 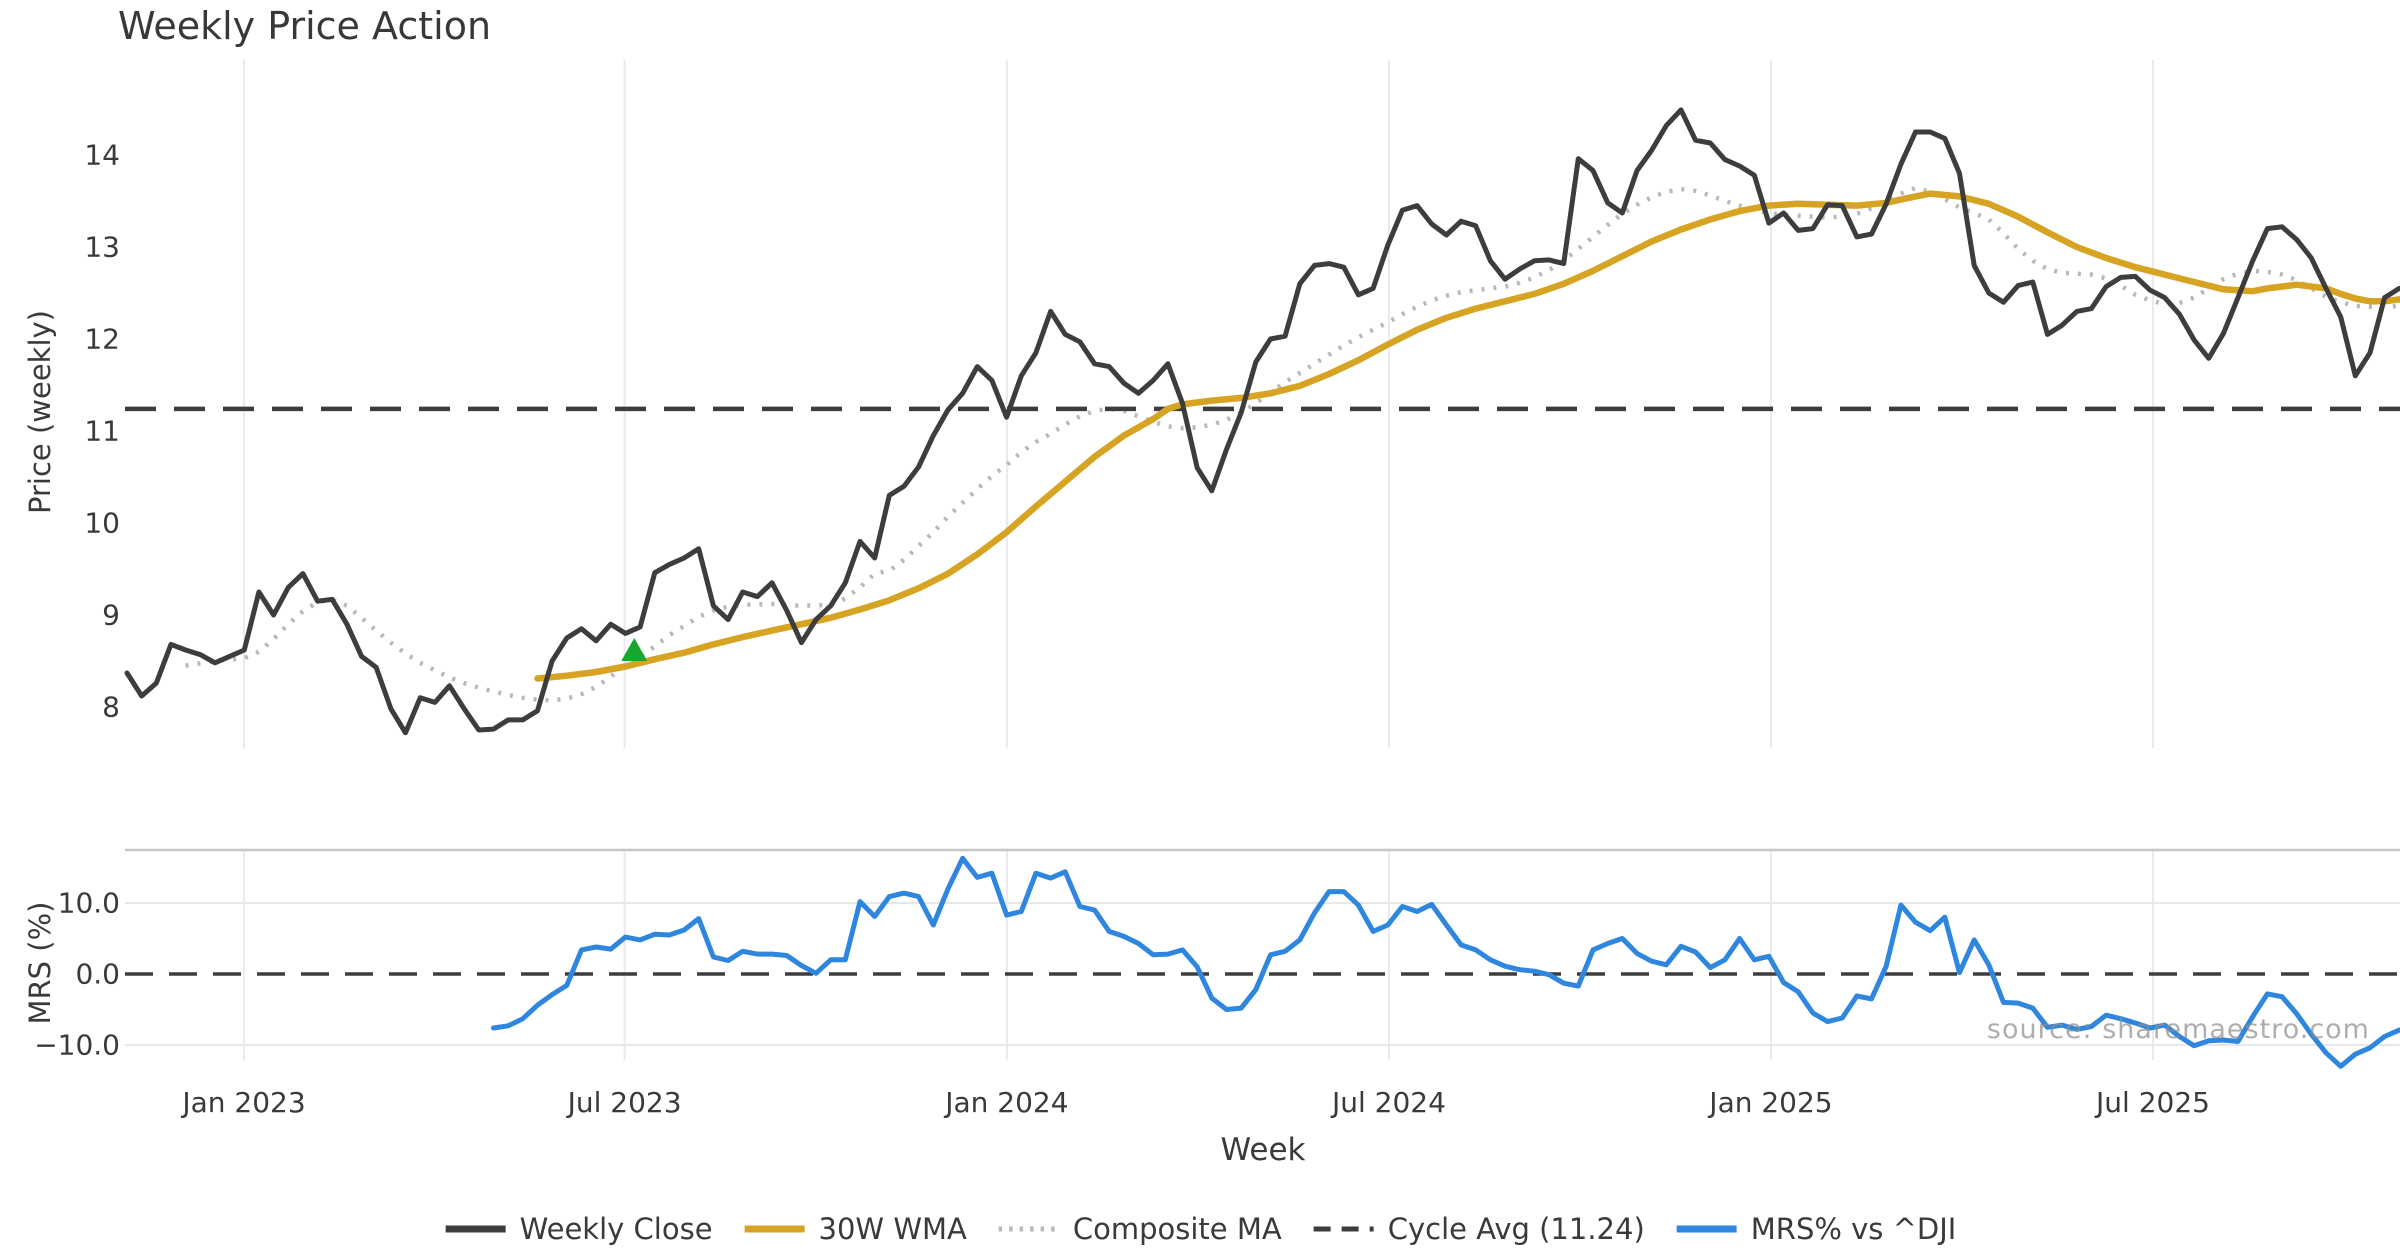 What do you see at coordinates (1771, 1102) in the screenshot?
I see `x-tick-label: Jan 2025` at bounding box center [1771, 1102].